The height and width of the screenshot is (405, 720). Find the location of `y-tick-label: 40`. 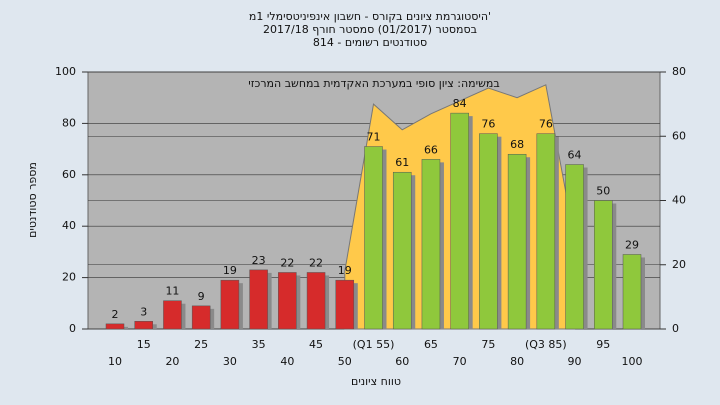

y-tick-label: 40 is located at coordinates (69, 225).